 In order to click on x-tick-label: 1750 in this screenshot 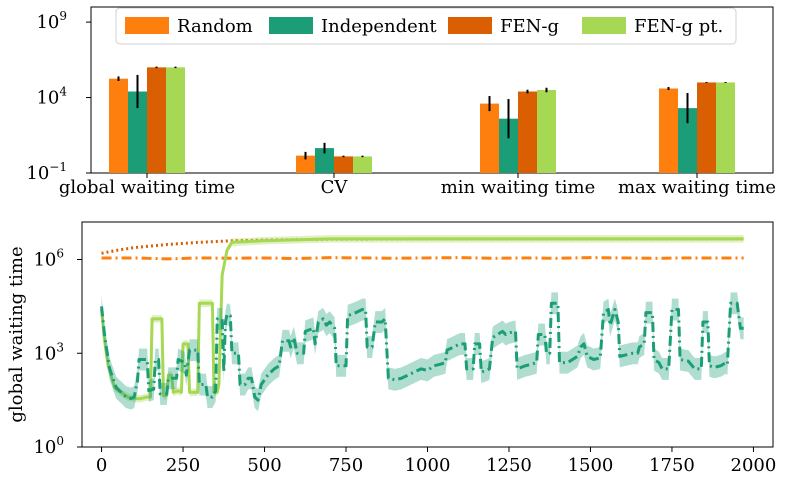, I will do `click(672, 465)`.